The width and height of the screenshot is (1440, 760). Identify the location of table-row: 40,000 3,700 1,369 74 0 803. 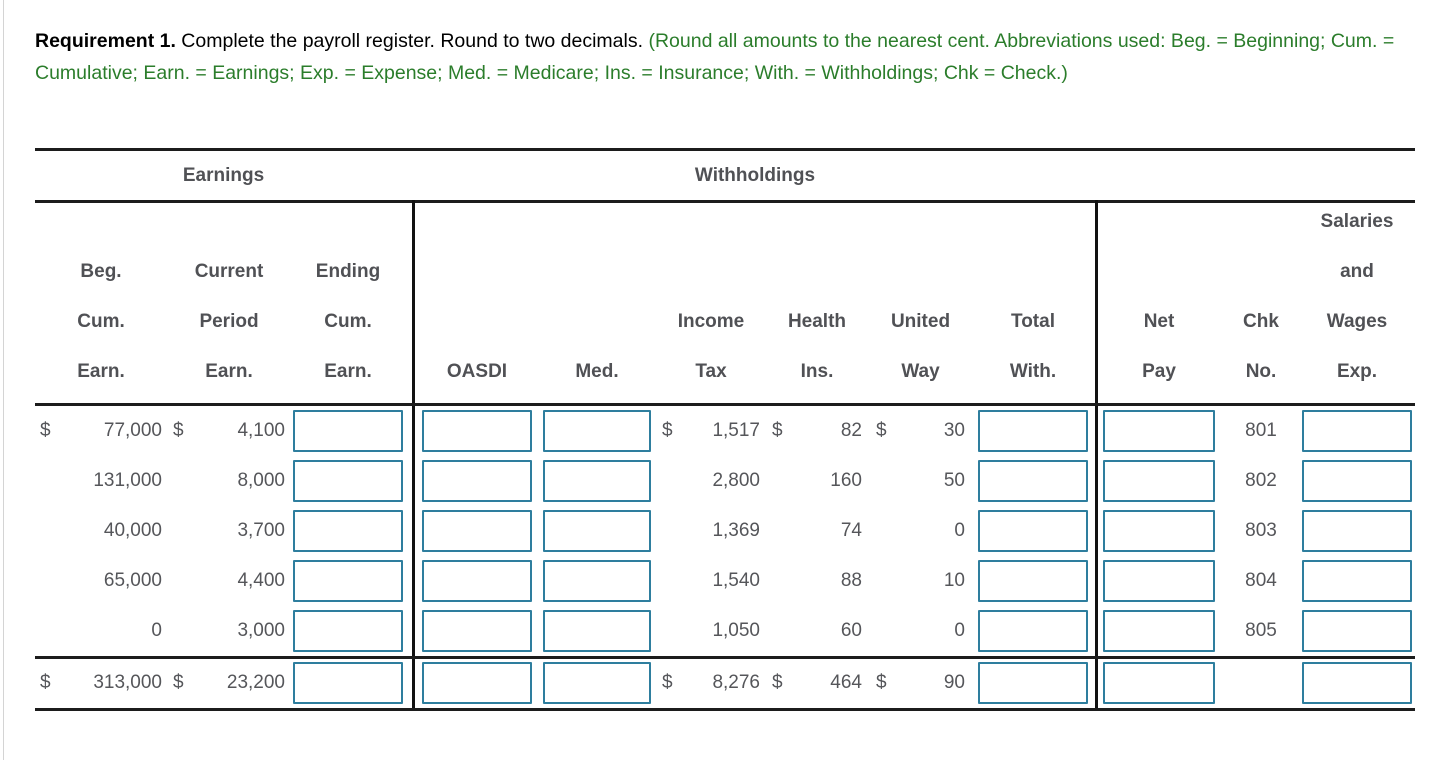
(725, 531).